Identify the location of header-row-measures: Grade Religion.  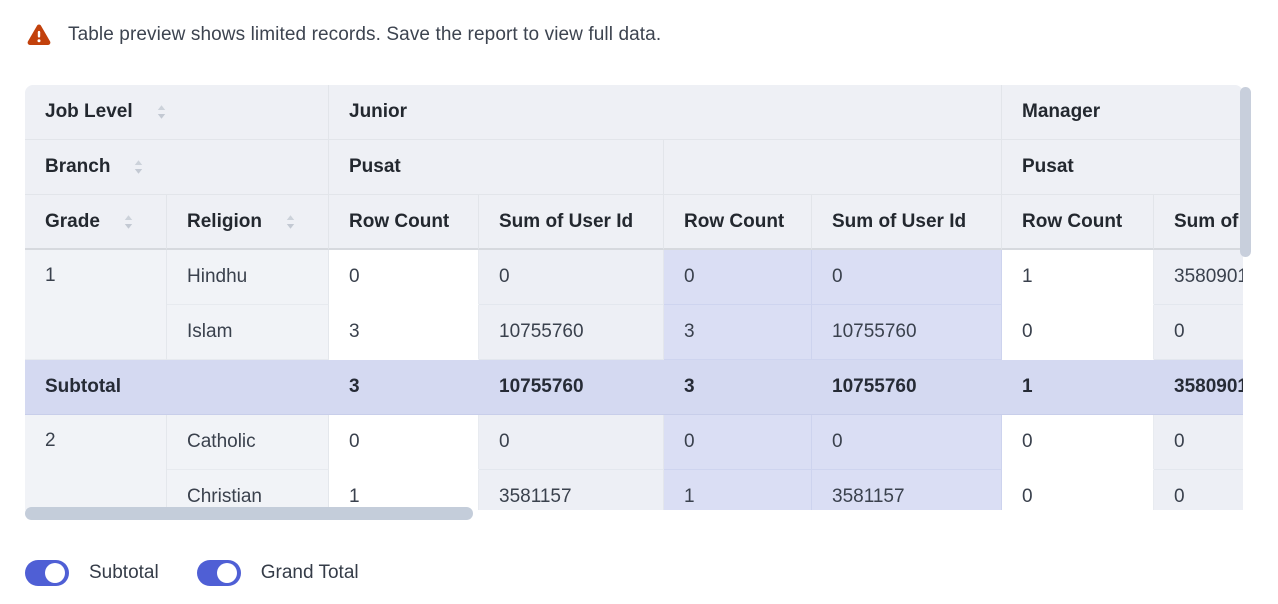
(634, 222).